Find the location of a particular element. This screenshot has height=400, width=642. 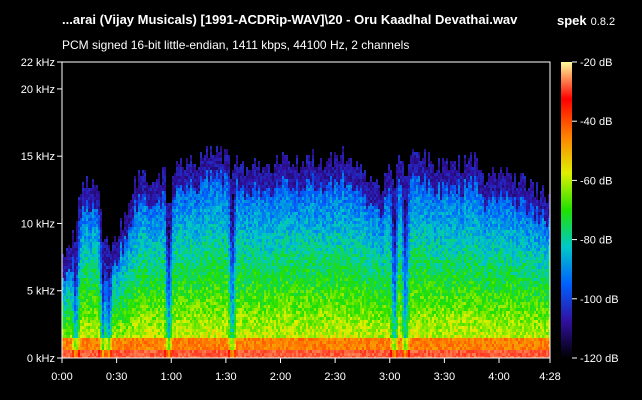

colorbar-axis: -20 dB -40 dB -60 dB -80 dB -100 dB -120 dB is located at coordinates (595, 211).